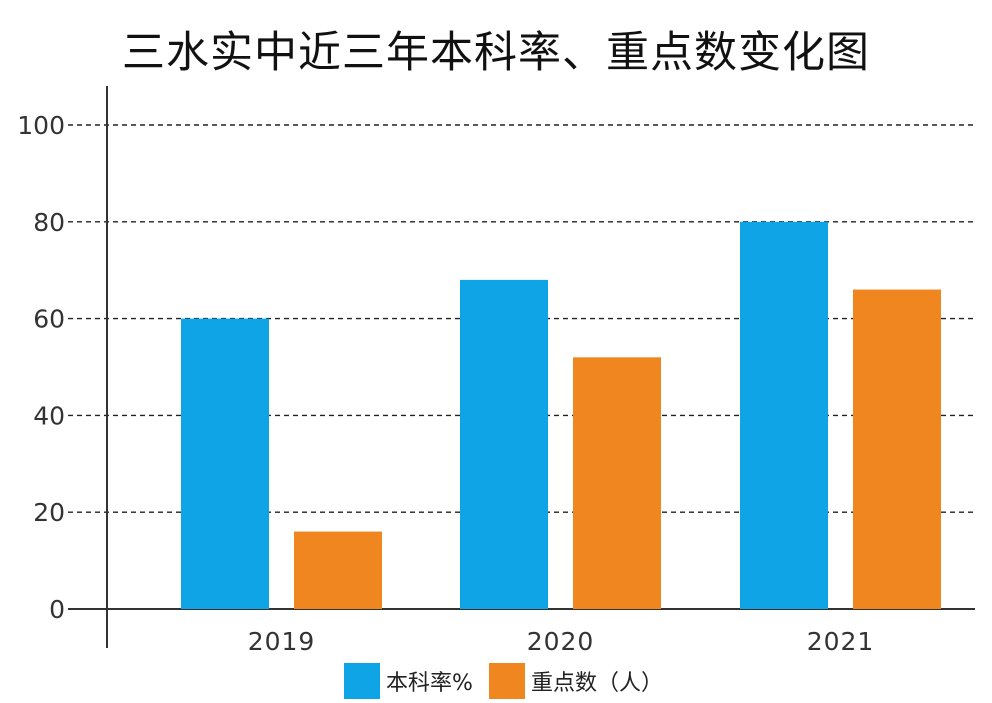  Describe the element at coordinates (841, 641) in the screenshot. I see `x-tick-label: 2021` at that location.